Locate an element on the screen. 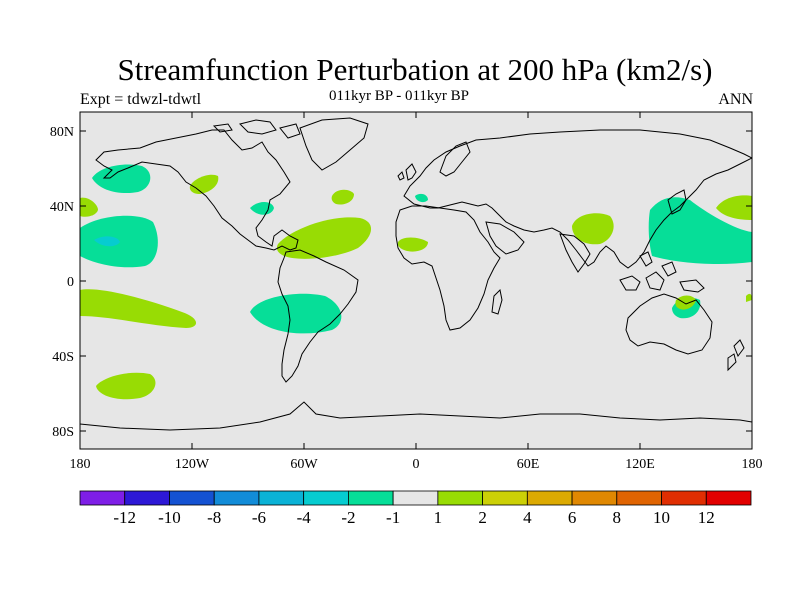 Image resolution: width=800 pixels, height=600 pixels. coast-arabia is located at coordinates (505, 238).